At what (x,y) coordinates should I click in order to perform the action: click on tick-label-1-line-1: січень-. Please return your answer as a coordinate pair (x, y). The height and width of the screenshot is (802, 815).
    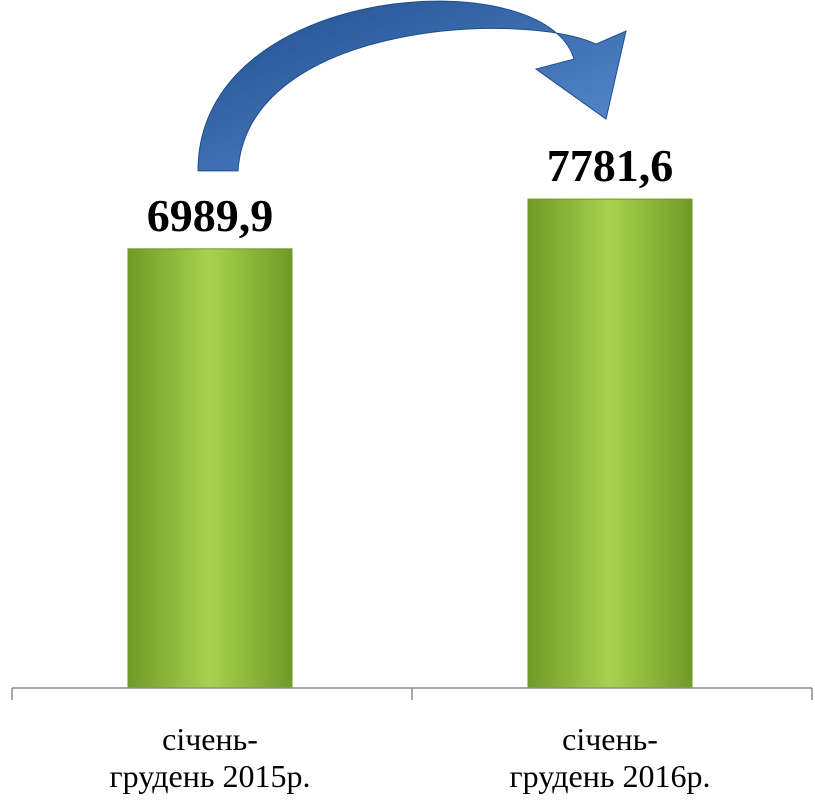
    Looking at the image, I should click on (210, 739).